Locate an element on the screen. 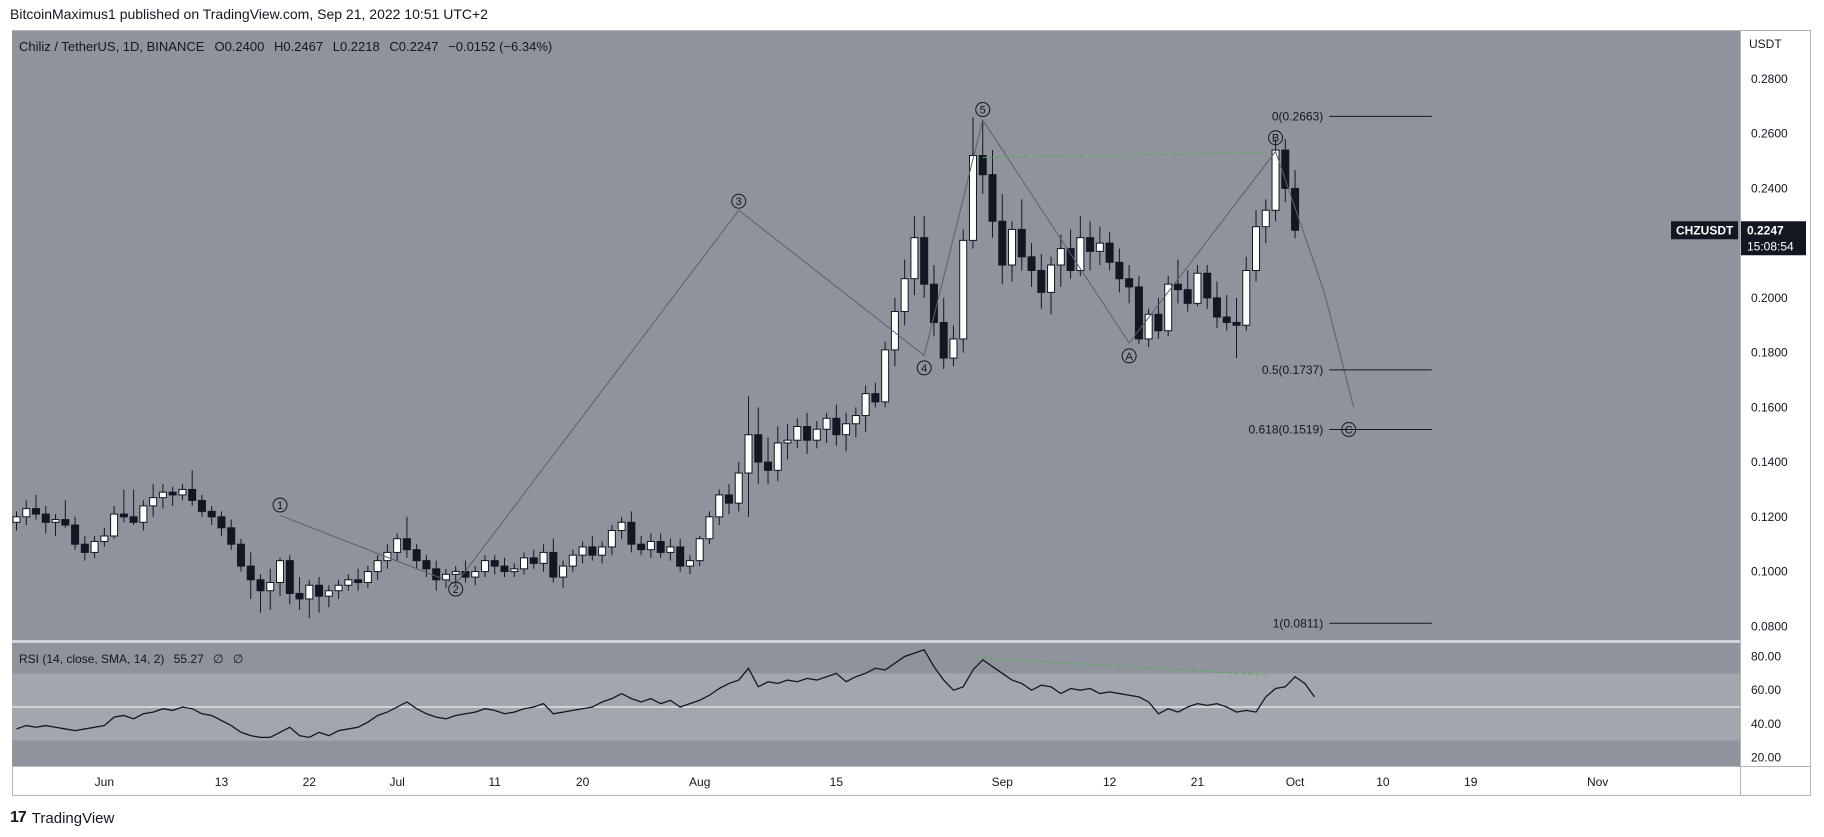 The width and height of the screenshot is (1824, 837). high-label: H is located at coordinates (278, 46).